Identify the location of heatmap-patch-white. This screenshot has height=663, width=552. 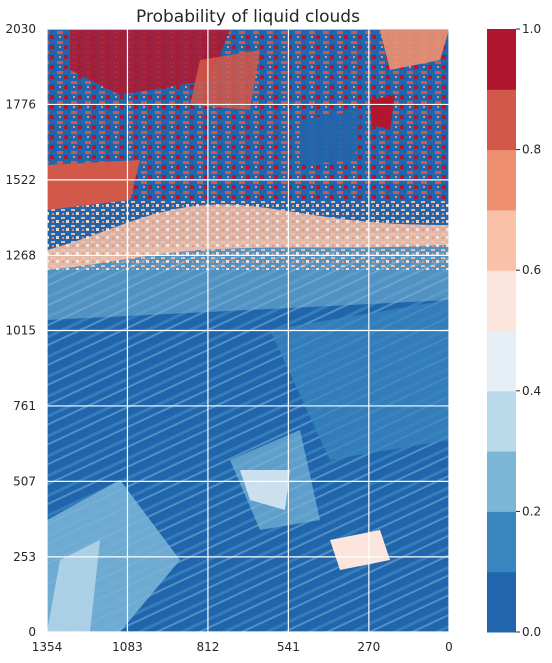
(265, 490).